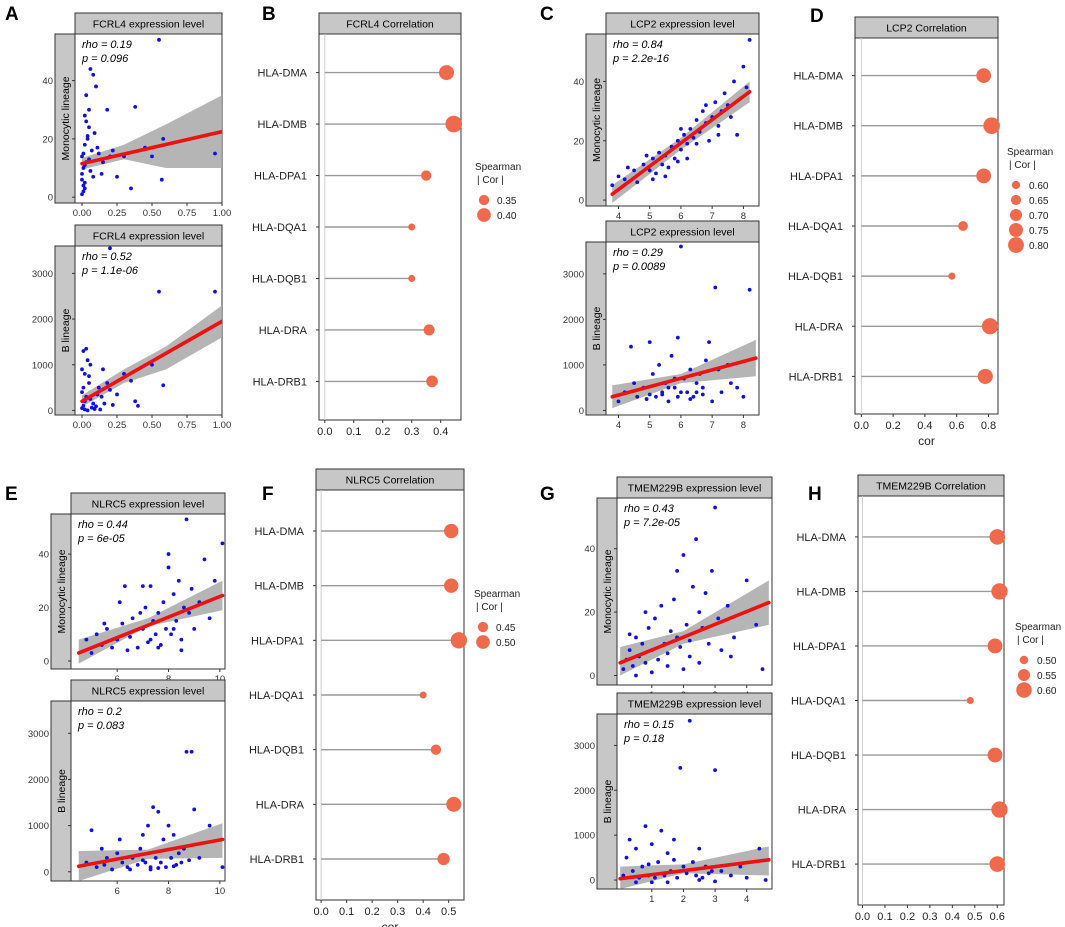  What do you see at coordinates (82, 425) in the screenshot?
I see `x-tick-label: 0.00` at bounding box center [82, 425].